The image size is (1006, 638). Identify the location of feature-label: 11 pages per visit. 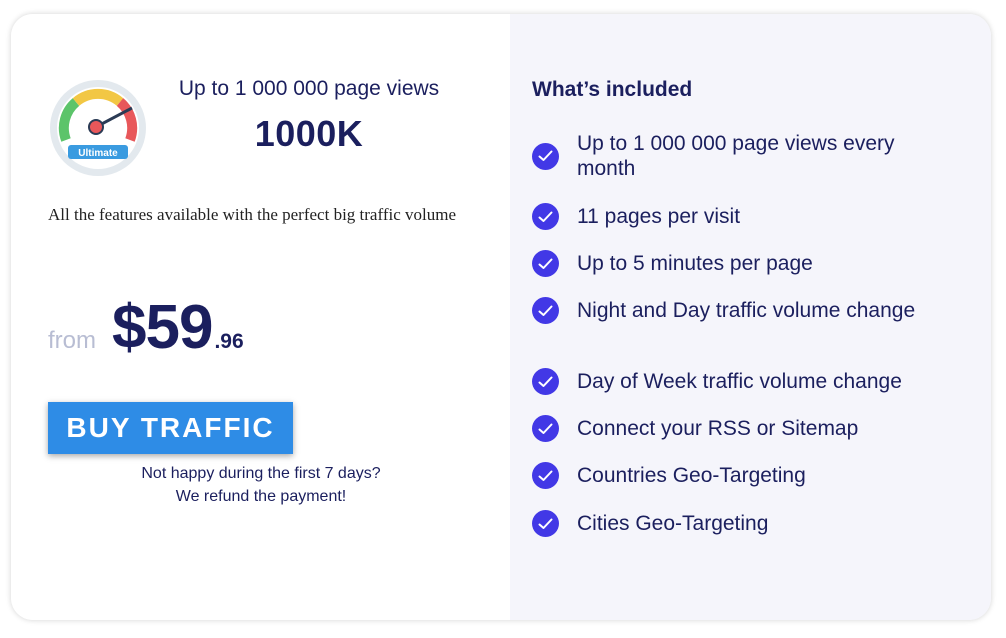
(659, 216).